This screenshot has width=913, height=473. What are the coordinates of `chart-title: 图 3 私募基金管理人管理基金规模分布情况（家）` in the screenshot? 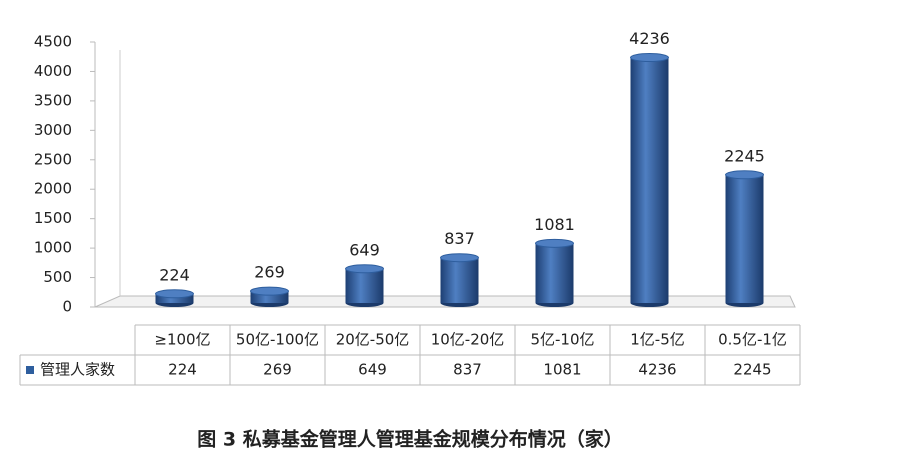 It's located at (409, 439).